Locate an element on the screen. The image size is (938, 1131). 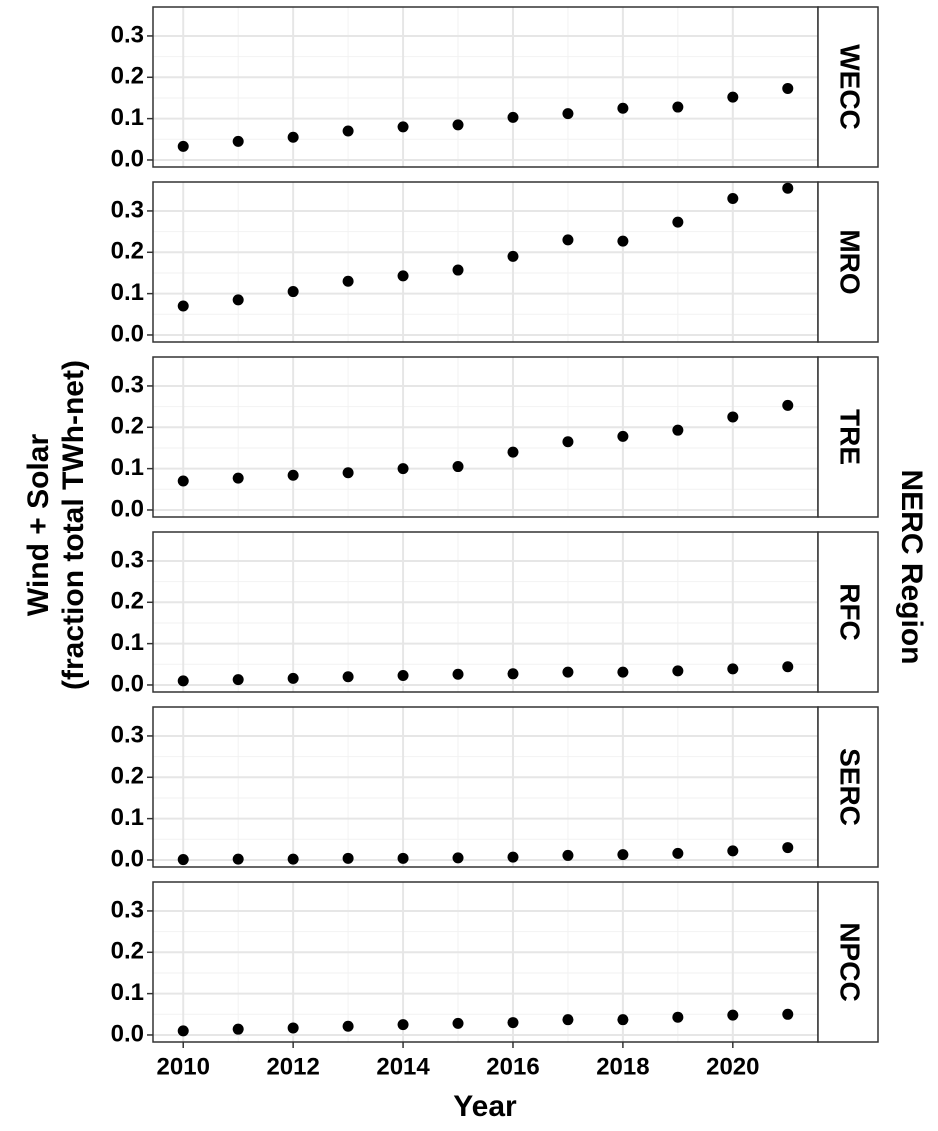
x-tick-label: 2016 is located at coordinates (512, 1066).